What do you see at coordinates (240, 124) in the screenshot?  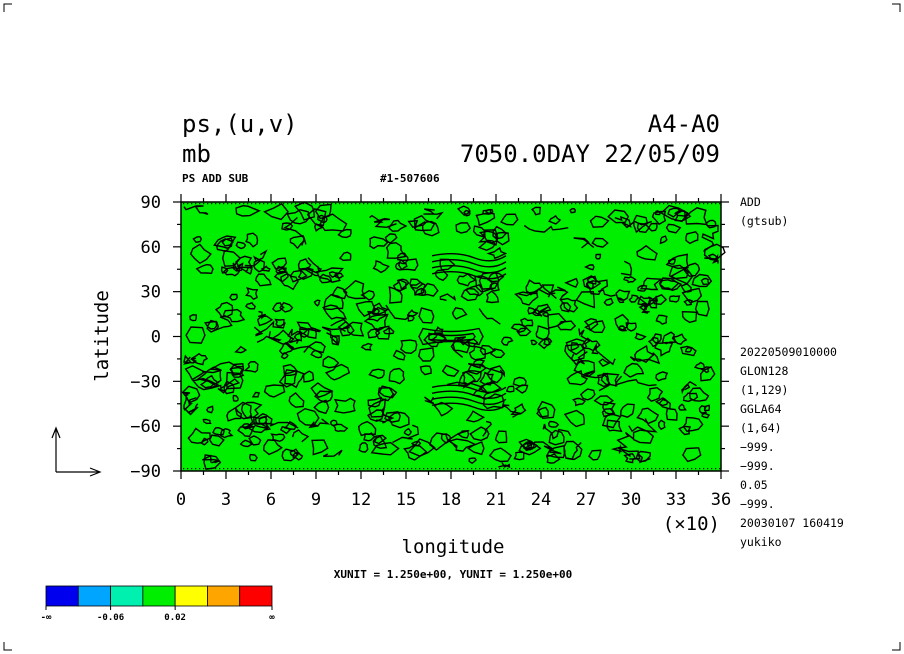 I see `chart-variable: ps,(u,v)` at bounding box center [240, 124].